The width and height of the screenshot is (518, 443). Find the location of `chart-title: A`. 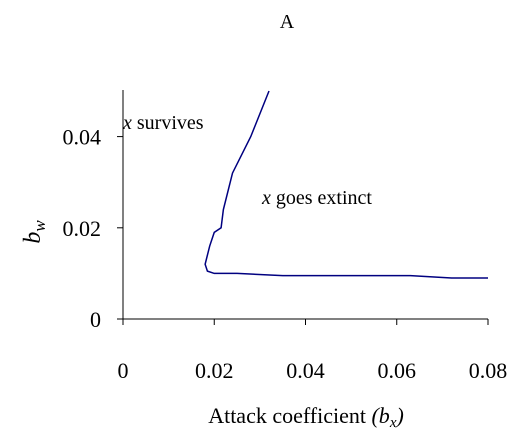

chart-title: A is located at coordinates (287, 22).